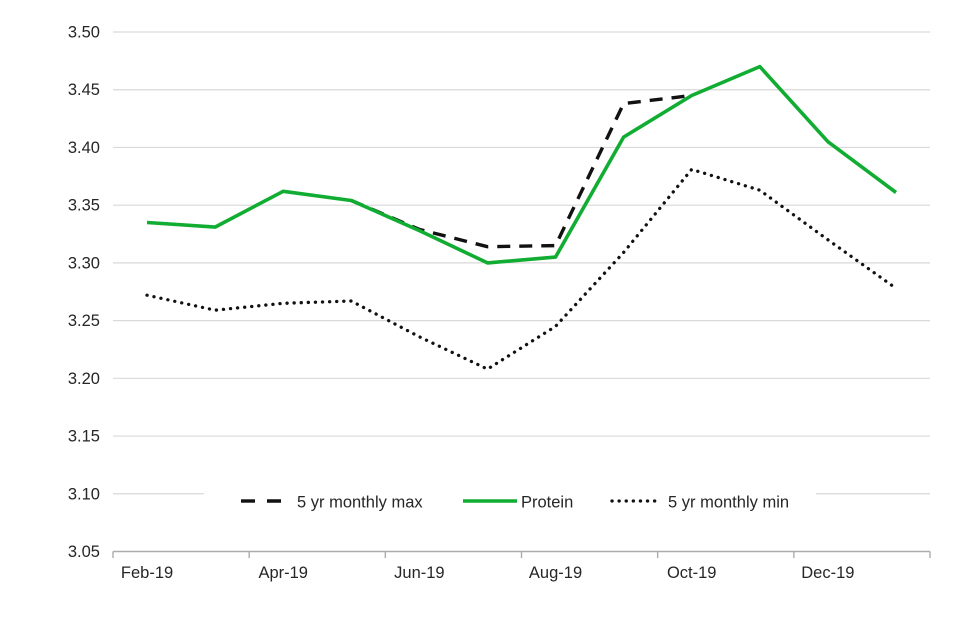  I want to click on y-axis-tick-label: 3.50, so click(84, 33).